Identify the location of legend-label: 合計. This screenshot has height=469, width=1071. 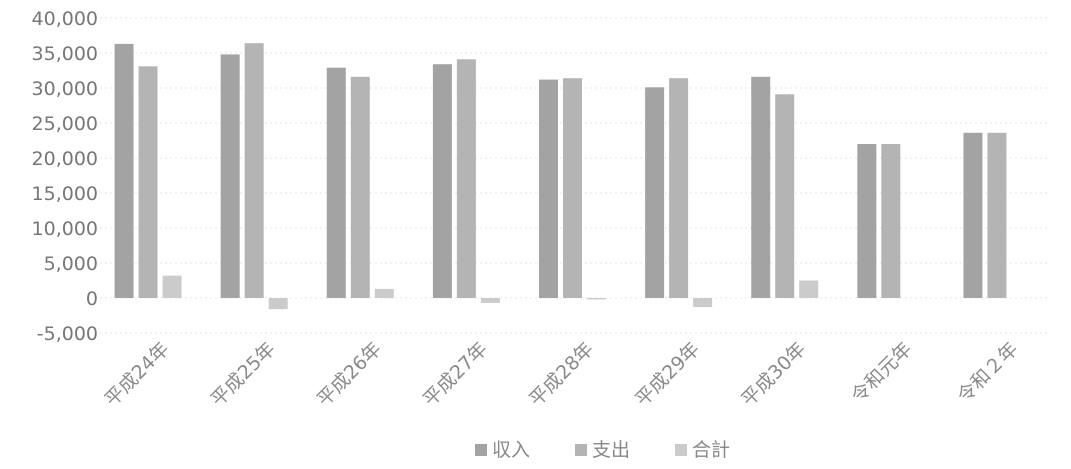
(711, 450).